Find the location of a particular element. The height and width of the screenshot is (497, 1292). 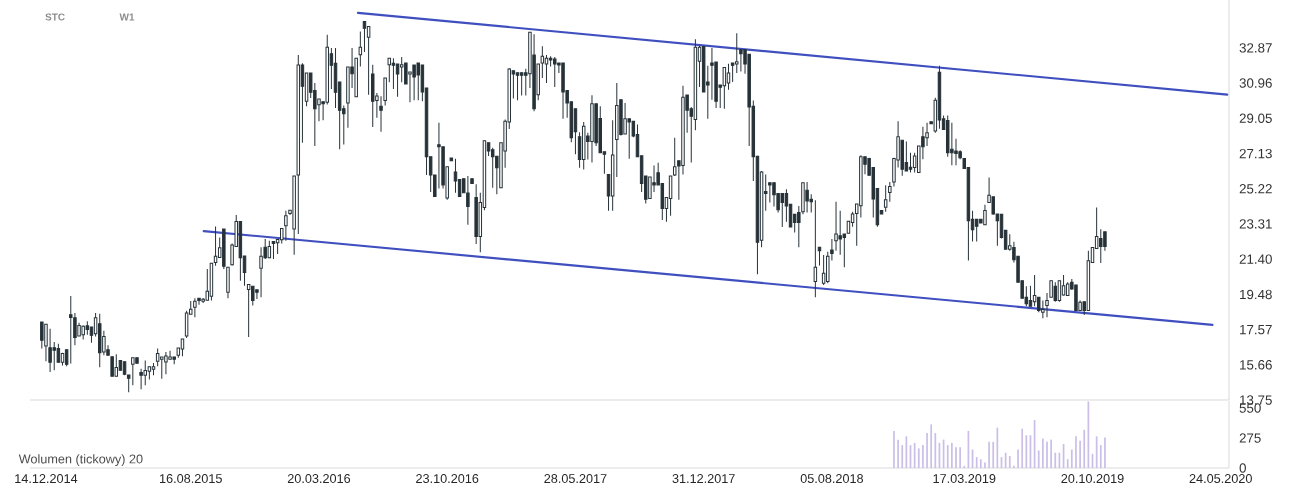

y-tick-label: 0 is located at coordinates (1242, 468).